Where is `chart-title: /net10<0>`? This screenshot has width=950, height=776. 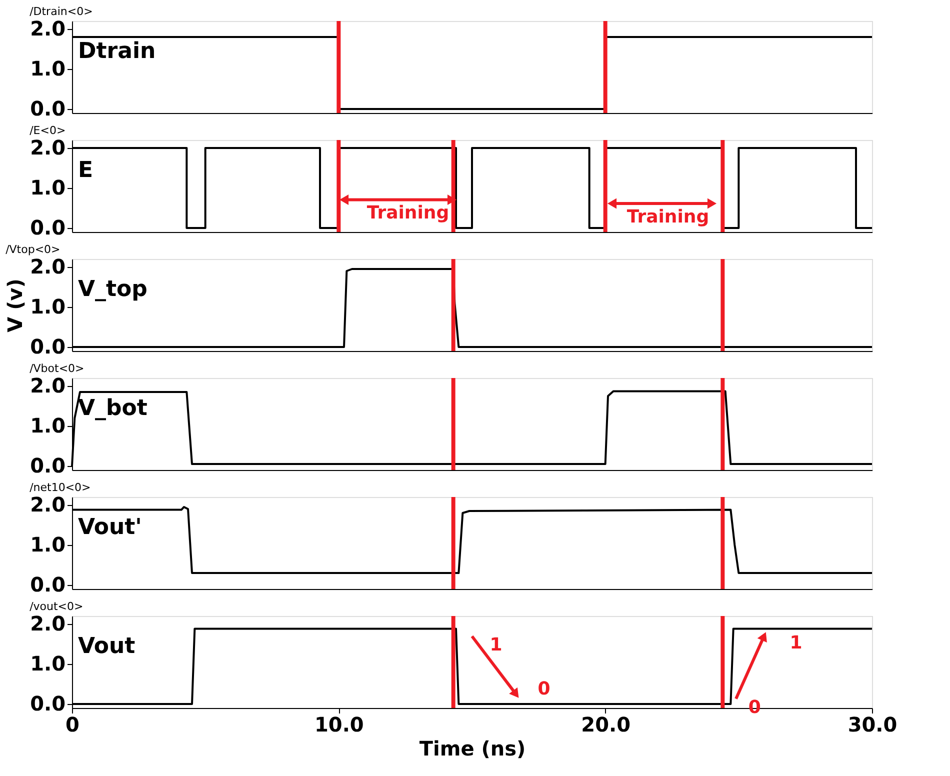 chart-title: /net10<0> is located at coordinates (60, 487).